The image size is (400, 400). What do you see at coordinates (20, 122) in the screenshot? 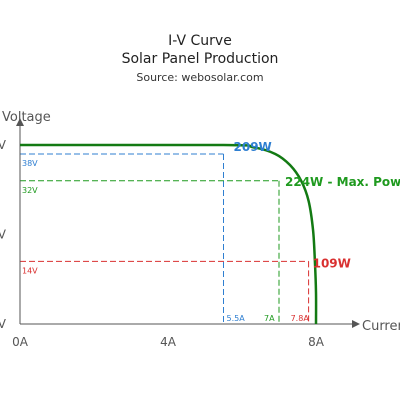
I see `y-axis-arrow` at bounding box center [20, 122].